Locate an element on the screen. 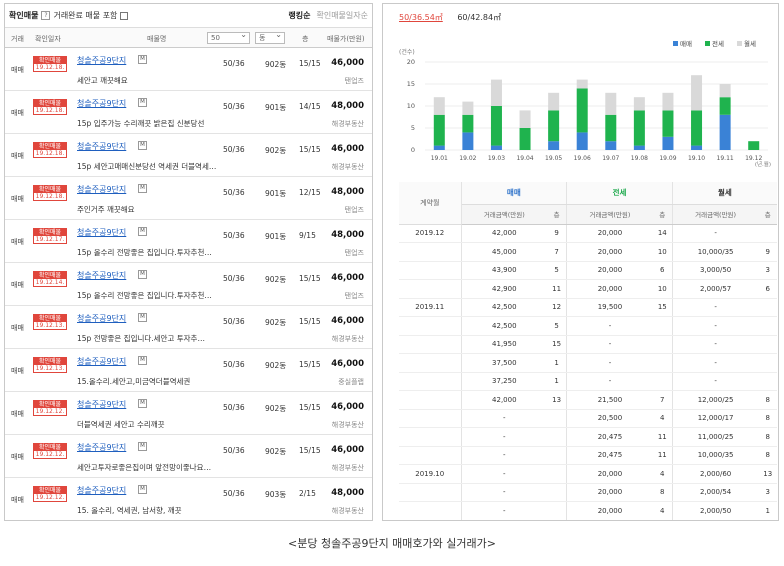 The image size is (784, 566). listing-floor: 14/15 is located at coordinates (310, 106).